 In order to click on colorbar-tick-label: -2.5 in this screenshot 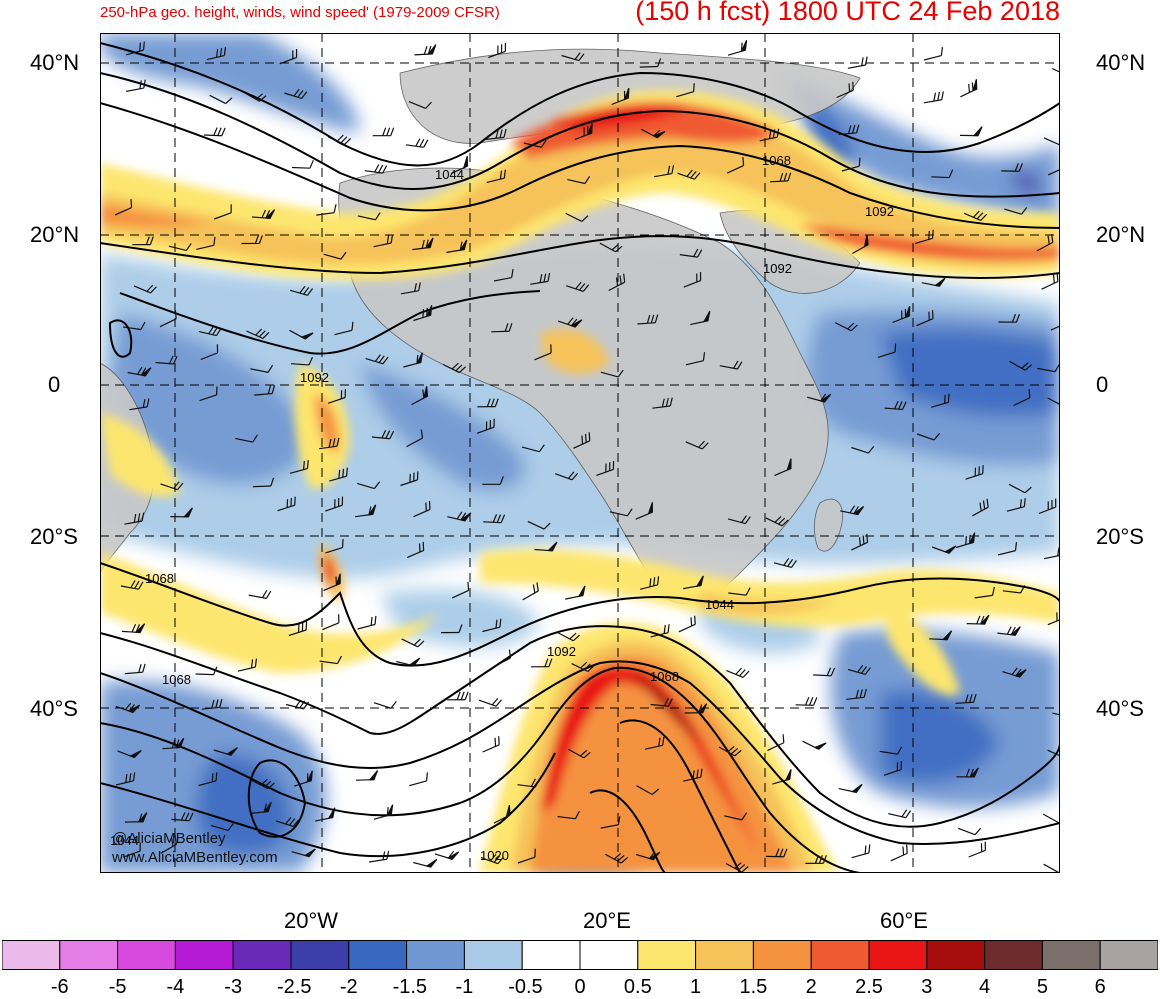, I will do `click(294, 987)`.